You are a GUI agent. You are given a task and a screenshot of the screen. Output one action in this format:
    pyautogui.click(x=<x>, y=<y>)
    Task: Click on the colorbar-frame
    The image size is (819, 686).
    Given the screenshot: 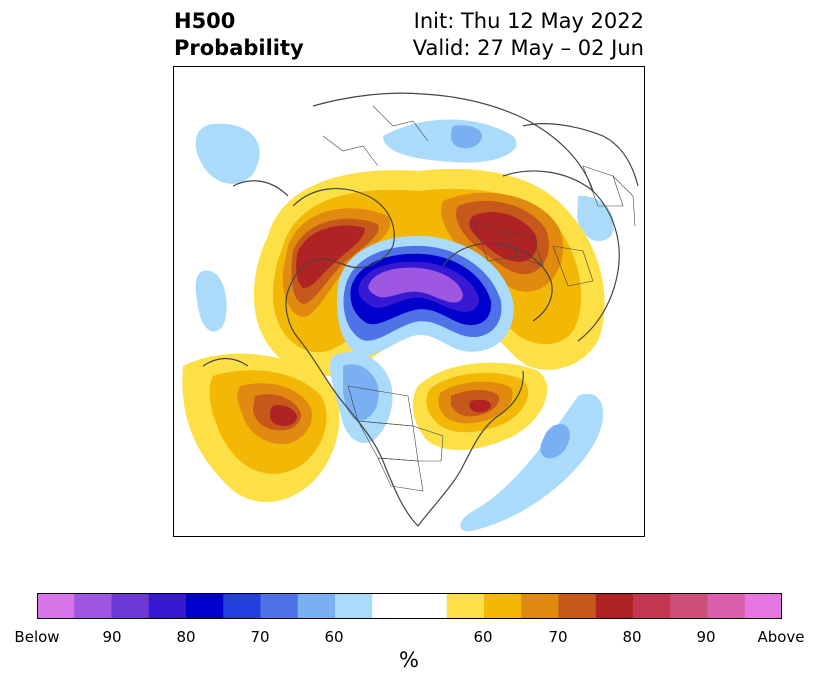 What is the action you would take?
    pyautogui.click(x=409, y=606)
    